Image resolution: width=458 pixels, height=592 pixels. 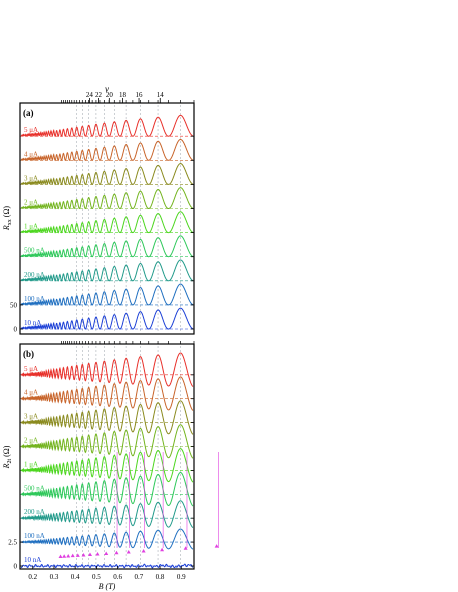 I want to click on panel-a-top-ticks: 24 22 20 18 16 14, so click(x=128, y=97).